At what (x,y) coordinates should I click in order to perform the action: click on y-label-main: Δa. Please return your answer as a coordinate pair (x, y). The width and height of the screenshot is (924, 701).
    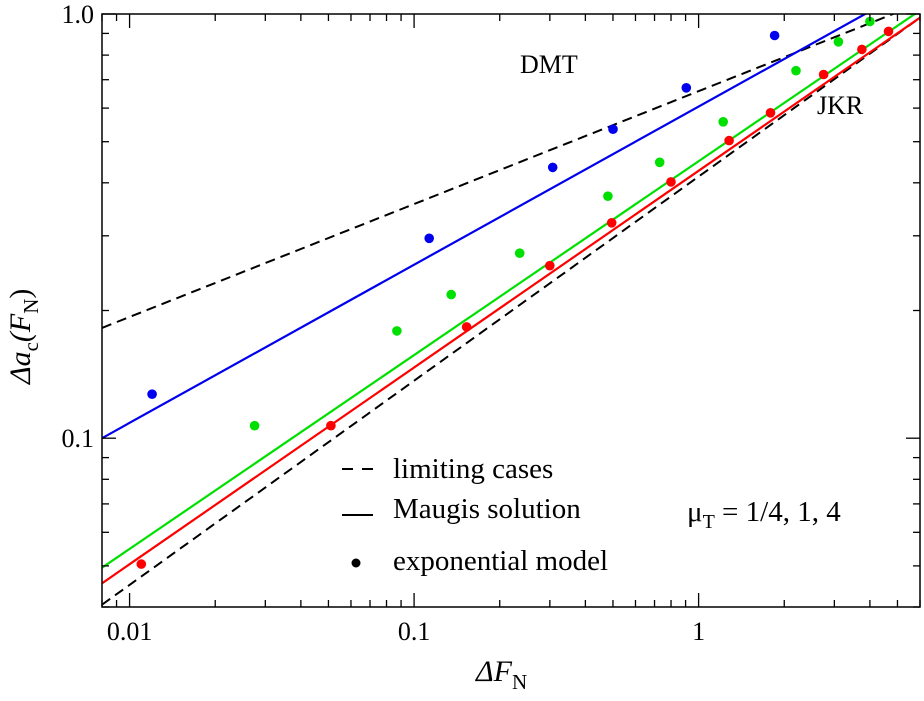
    Looking at the image, I should click on (20, 368).